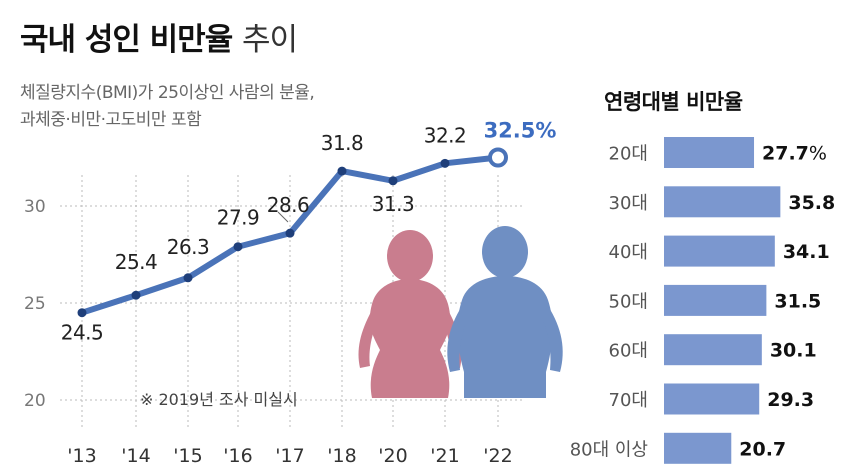 This screenshot has height=475, width=853. What do you see at coordinates (393, 204) in the screenshot?
I see `data-label: 31.3` at bounding box center [393, 204].